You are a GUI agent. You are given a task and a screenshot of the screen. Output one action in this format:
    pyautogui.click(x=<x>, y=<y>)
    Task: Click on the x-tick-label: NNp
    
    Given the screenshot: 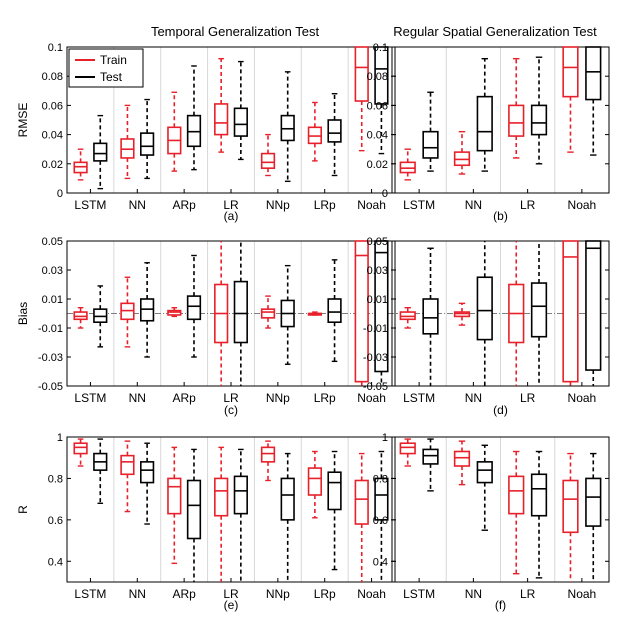 What is the action you would take?
    pyautogui.click(x=278, y=594)
    